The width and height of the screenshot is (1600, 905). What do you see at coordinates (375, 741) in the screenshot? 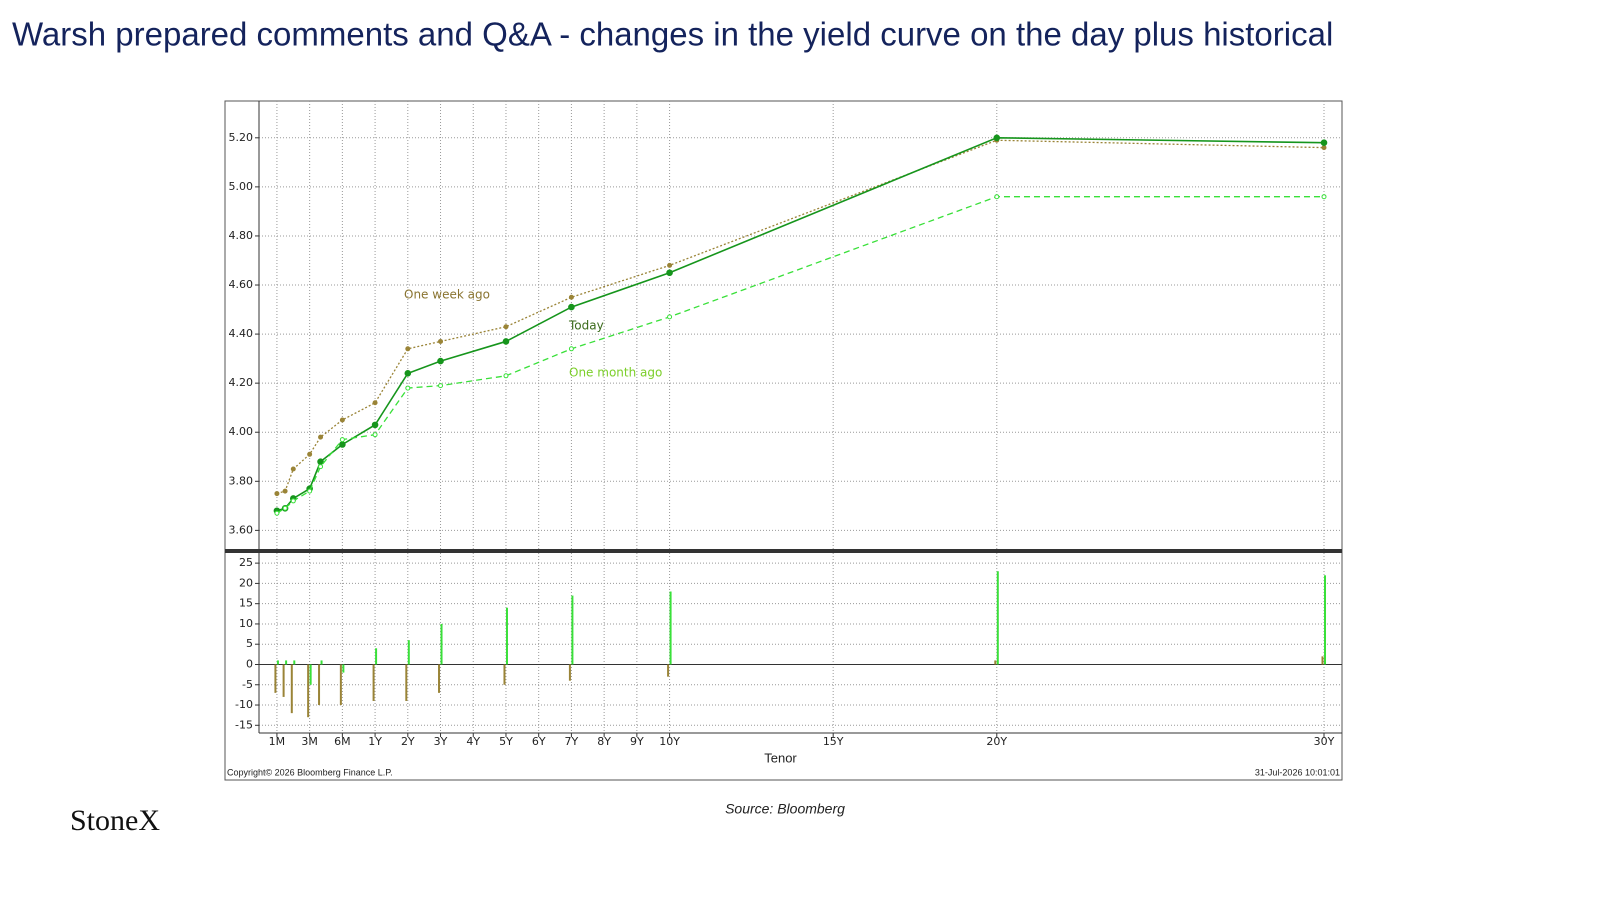
I see `x-tick-label: 1Y` at bounding box center [375, 741].